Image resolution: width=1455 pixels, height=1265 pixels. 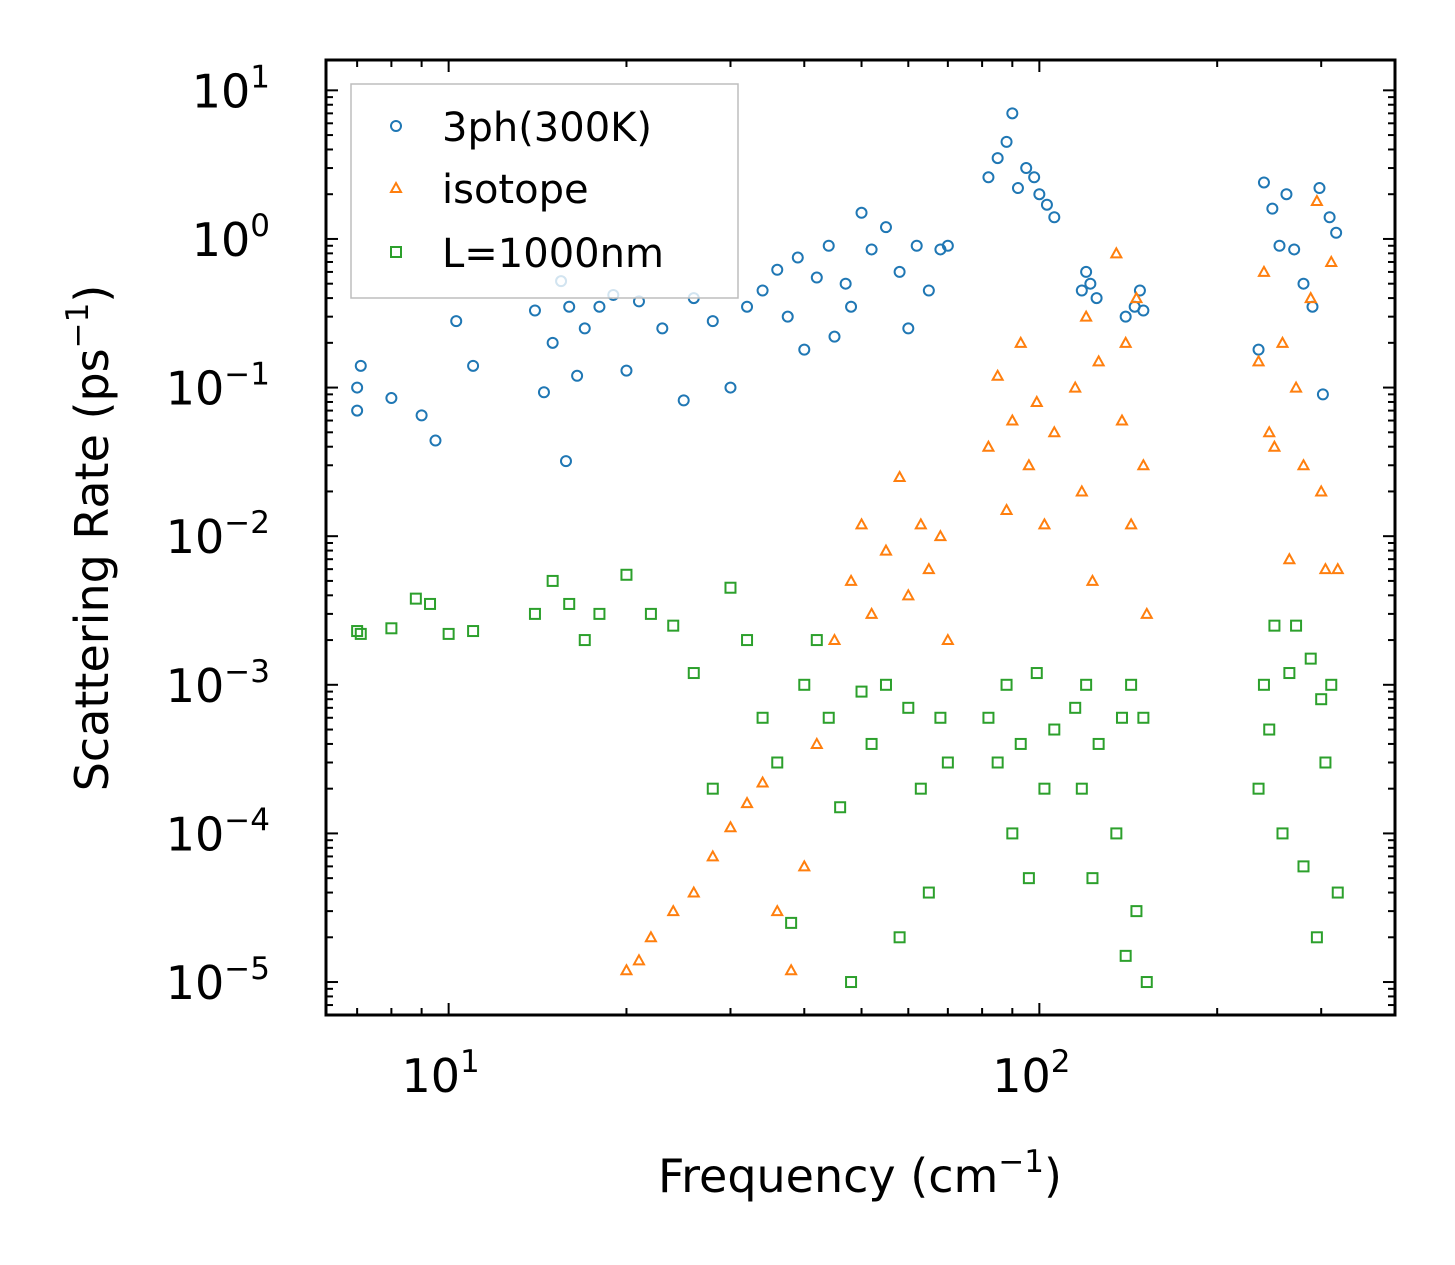 I want to click on legend-marker-boundary, so click(x=396, y=252).